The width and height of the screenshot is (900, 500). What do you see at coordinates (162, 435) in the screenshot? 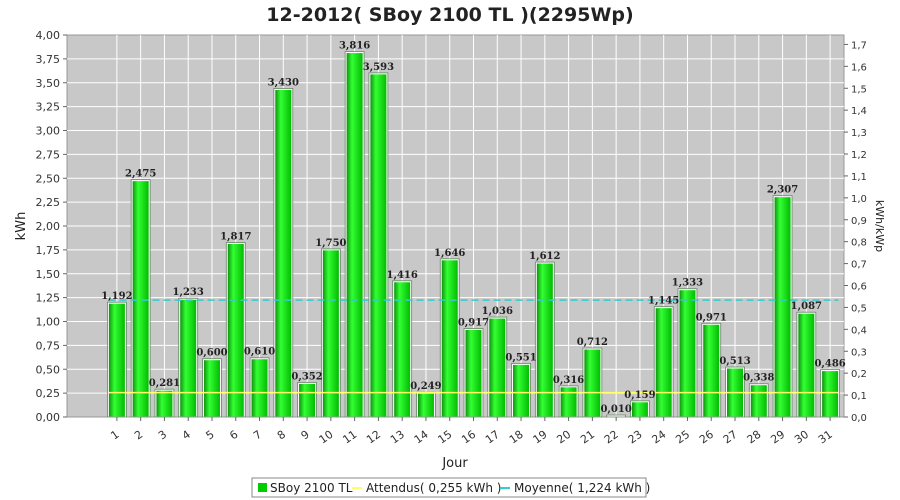
I see `x-tick-label: 3` at bounding box center [162, 435].